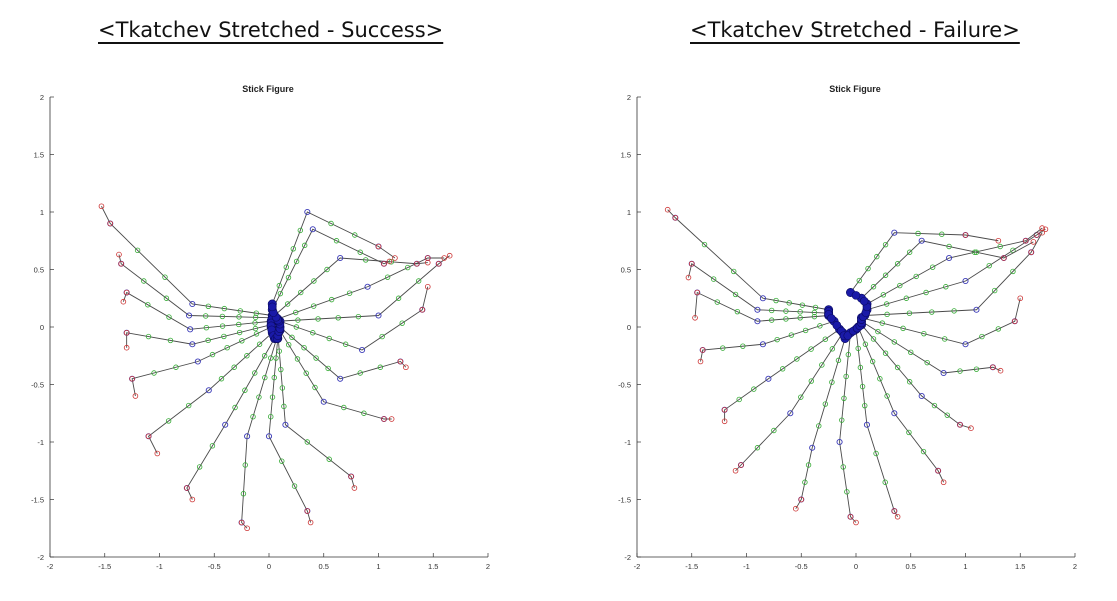 This screenshot has width=1117, height=601. I want to click on y-tick-label: -0.5, so click(624, 385).